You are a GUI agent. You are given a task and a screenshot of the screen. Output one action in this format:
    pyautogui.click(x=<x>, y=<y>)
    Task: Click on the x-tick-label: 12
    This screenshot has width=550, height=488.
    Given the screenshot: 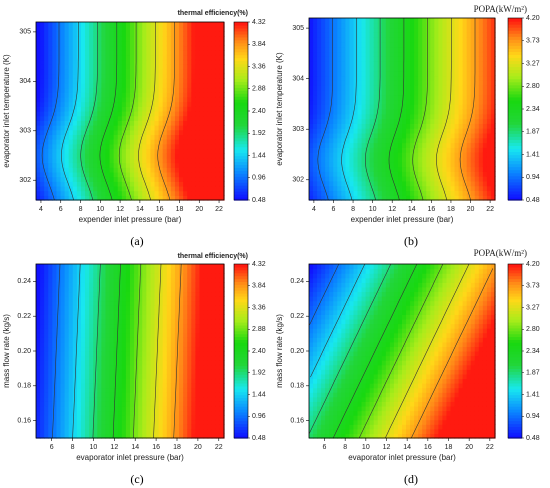 What is the action you would take?
    pyautogui.click(x=392, y=209)
    